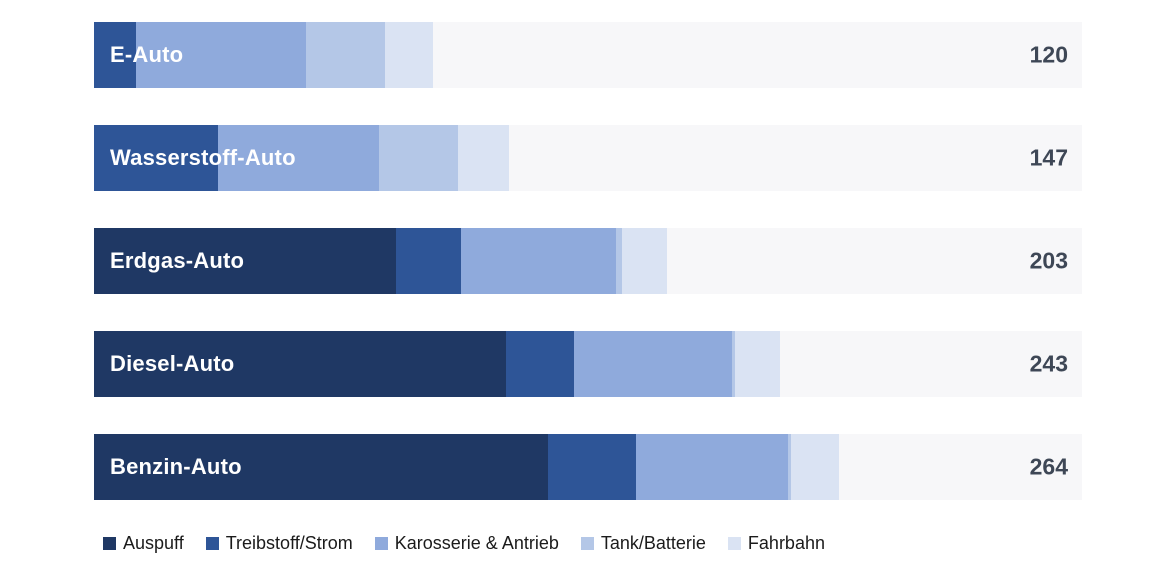 Image resolution: width=1152 pixels, height=575 pixels. I want to click on legend-label: Auspuff, so click(153, 543).